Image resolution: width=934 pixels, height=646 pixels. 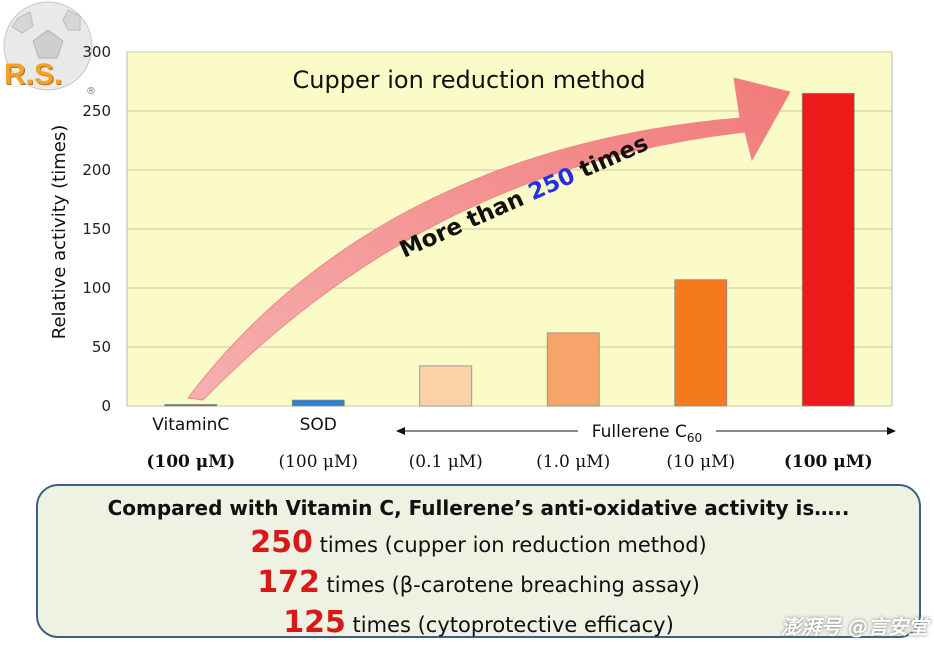 I want to click on soccer-ball-icon, so click(x=48, y=46).